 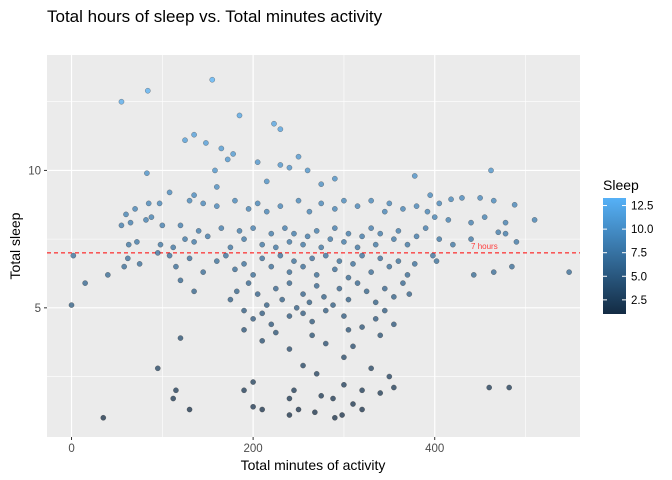 I want to click on x-tick-label: 400, so click(x=434, y=449).